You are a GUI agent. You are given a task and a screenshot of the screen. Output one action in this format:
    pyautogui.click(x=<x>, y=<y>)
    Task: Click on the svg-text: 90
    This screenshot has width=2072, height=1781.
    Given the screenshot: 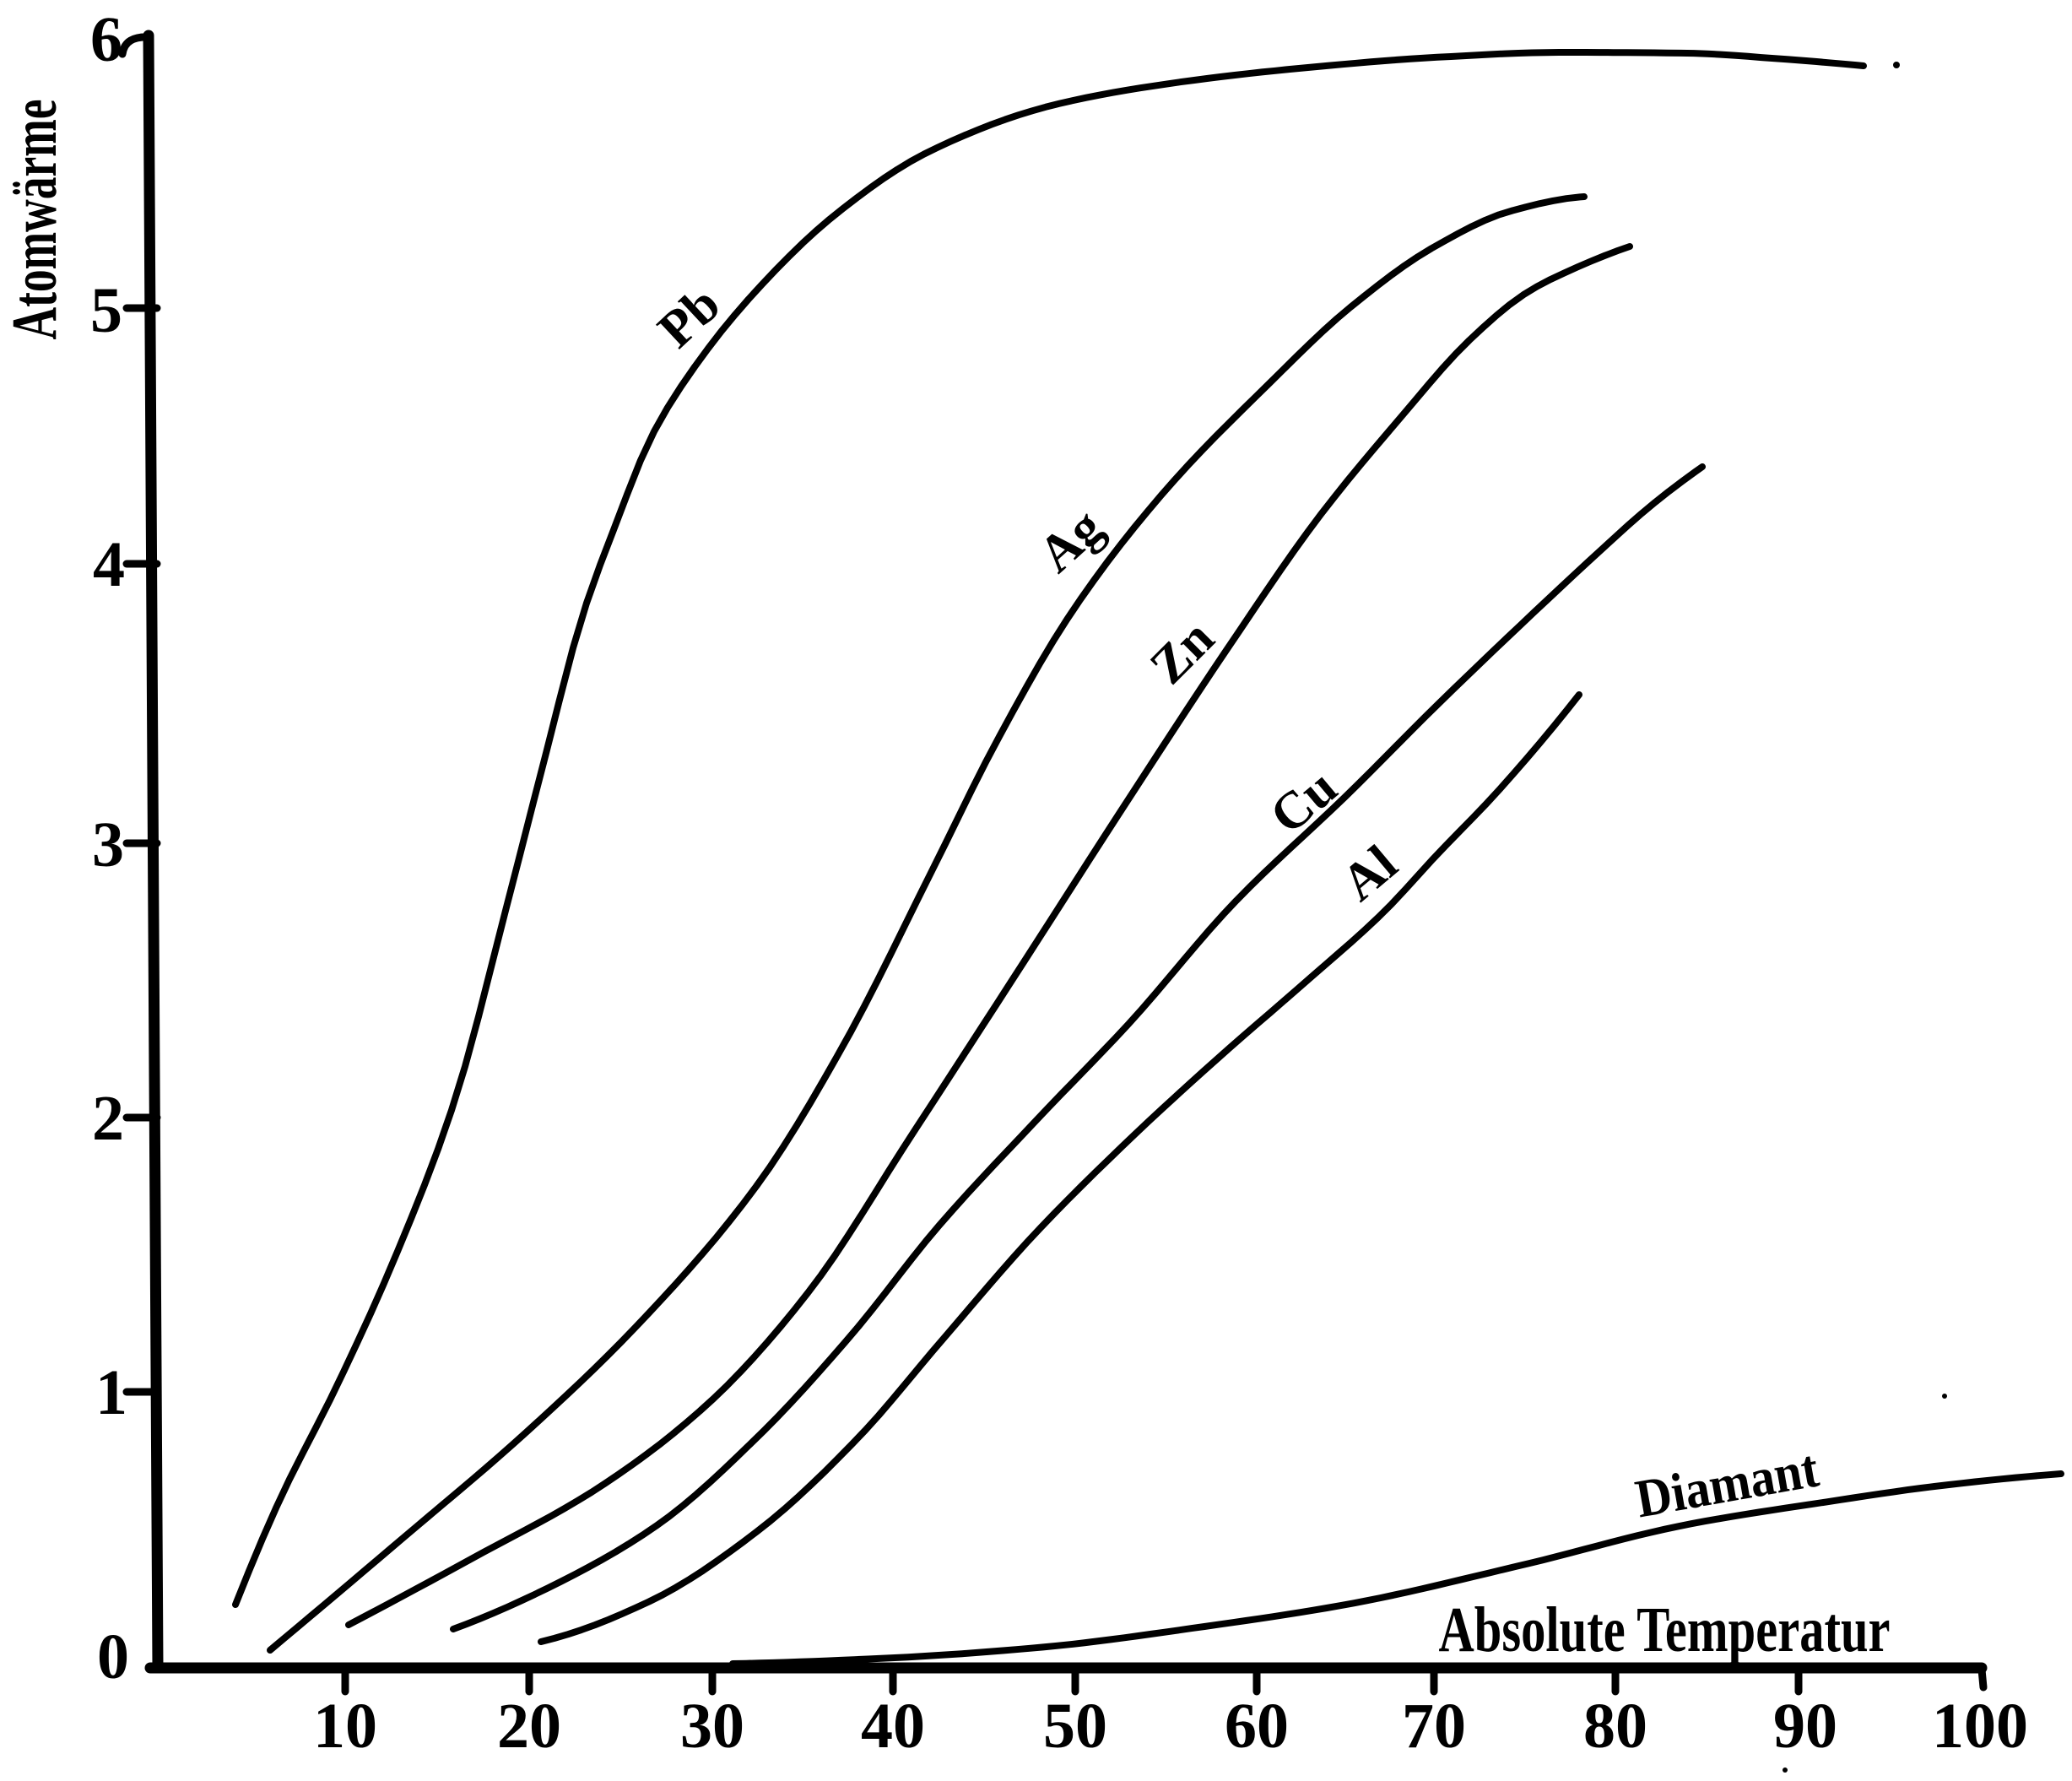 What is the action you would take?
    pyautogui.click(x=1805, y=1726)
    